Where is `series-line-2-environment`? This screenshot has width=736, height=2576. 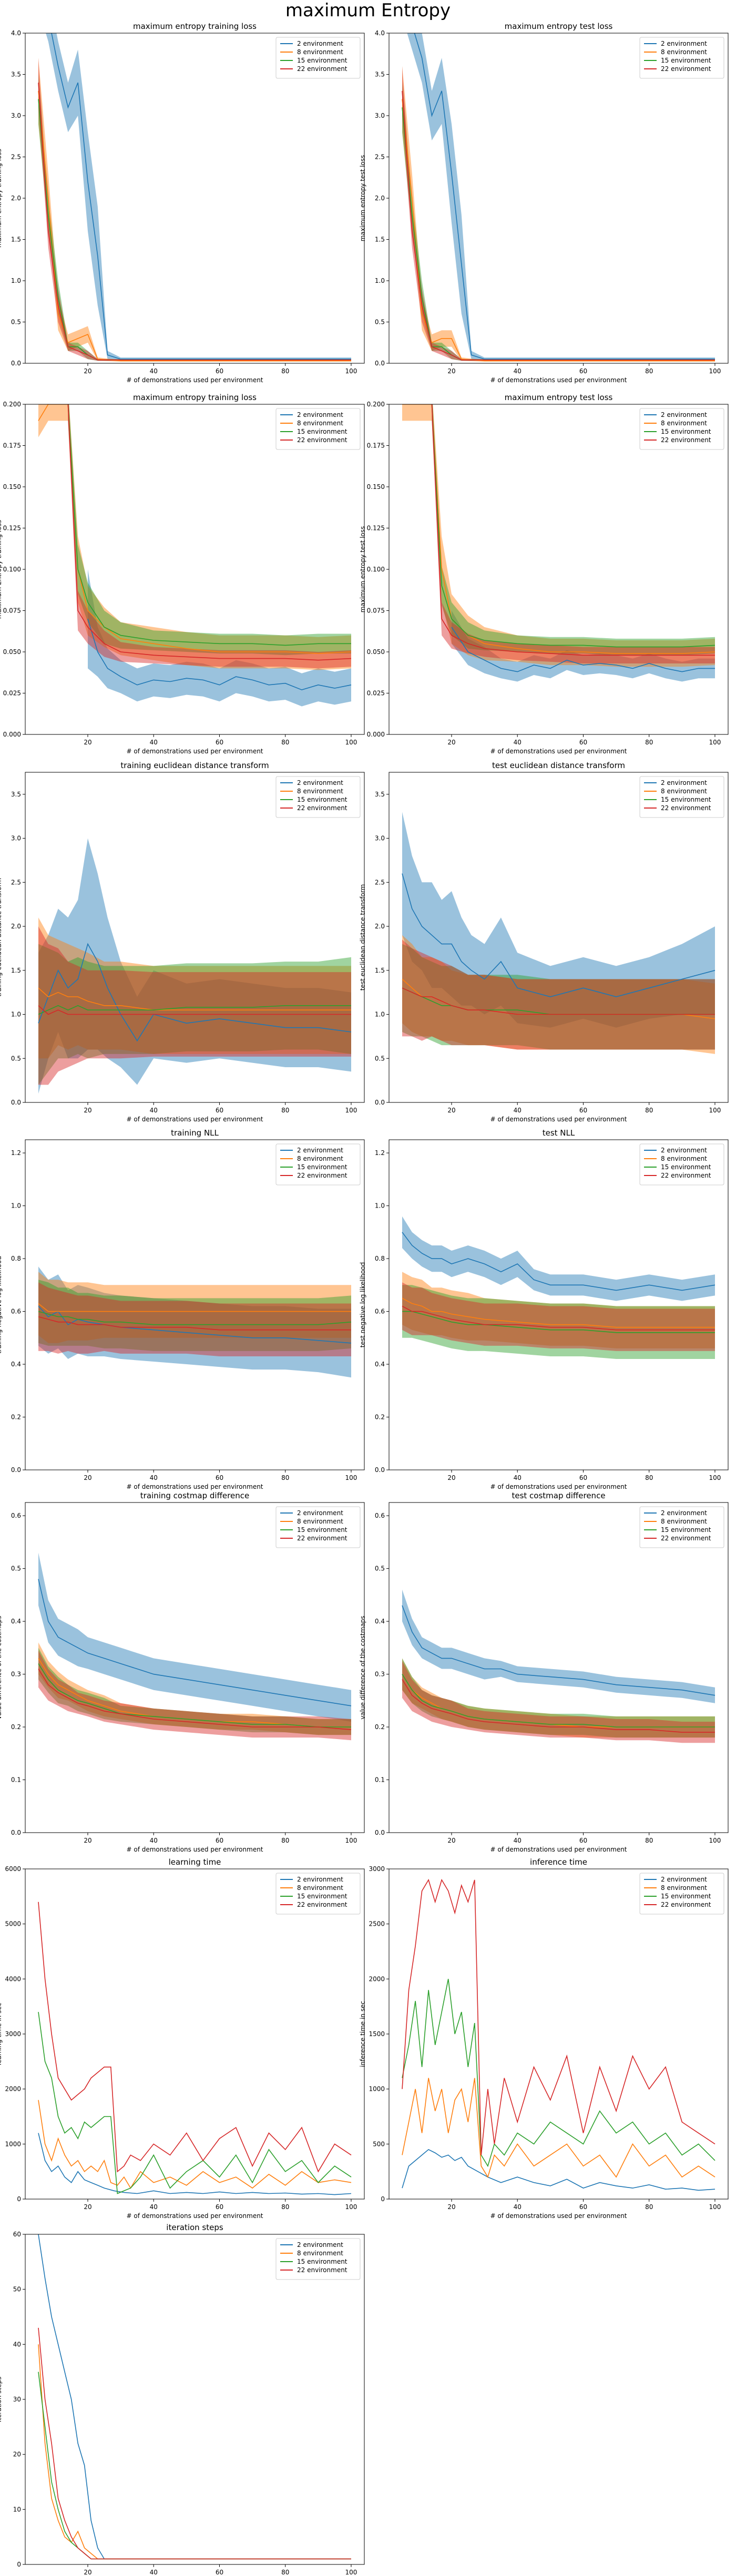
series-line-2-environment is located at coordinates (195, 1642).